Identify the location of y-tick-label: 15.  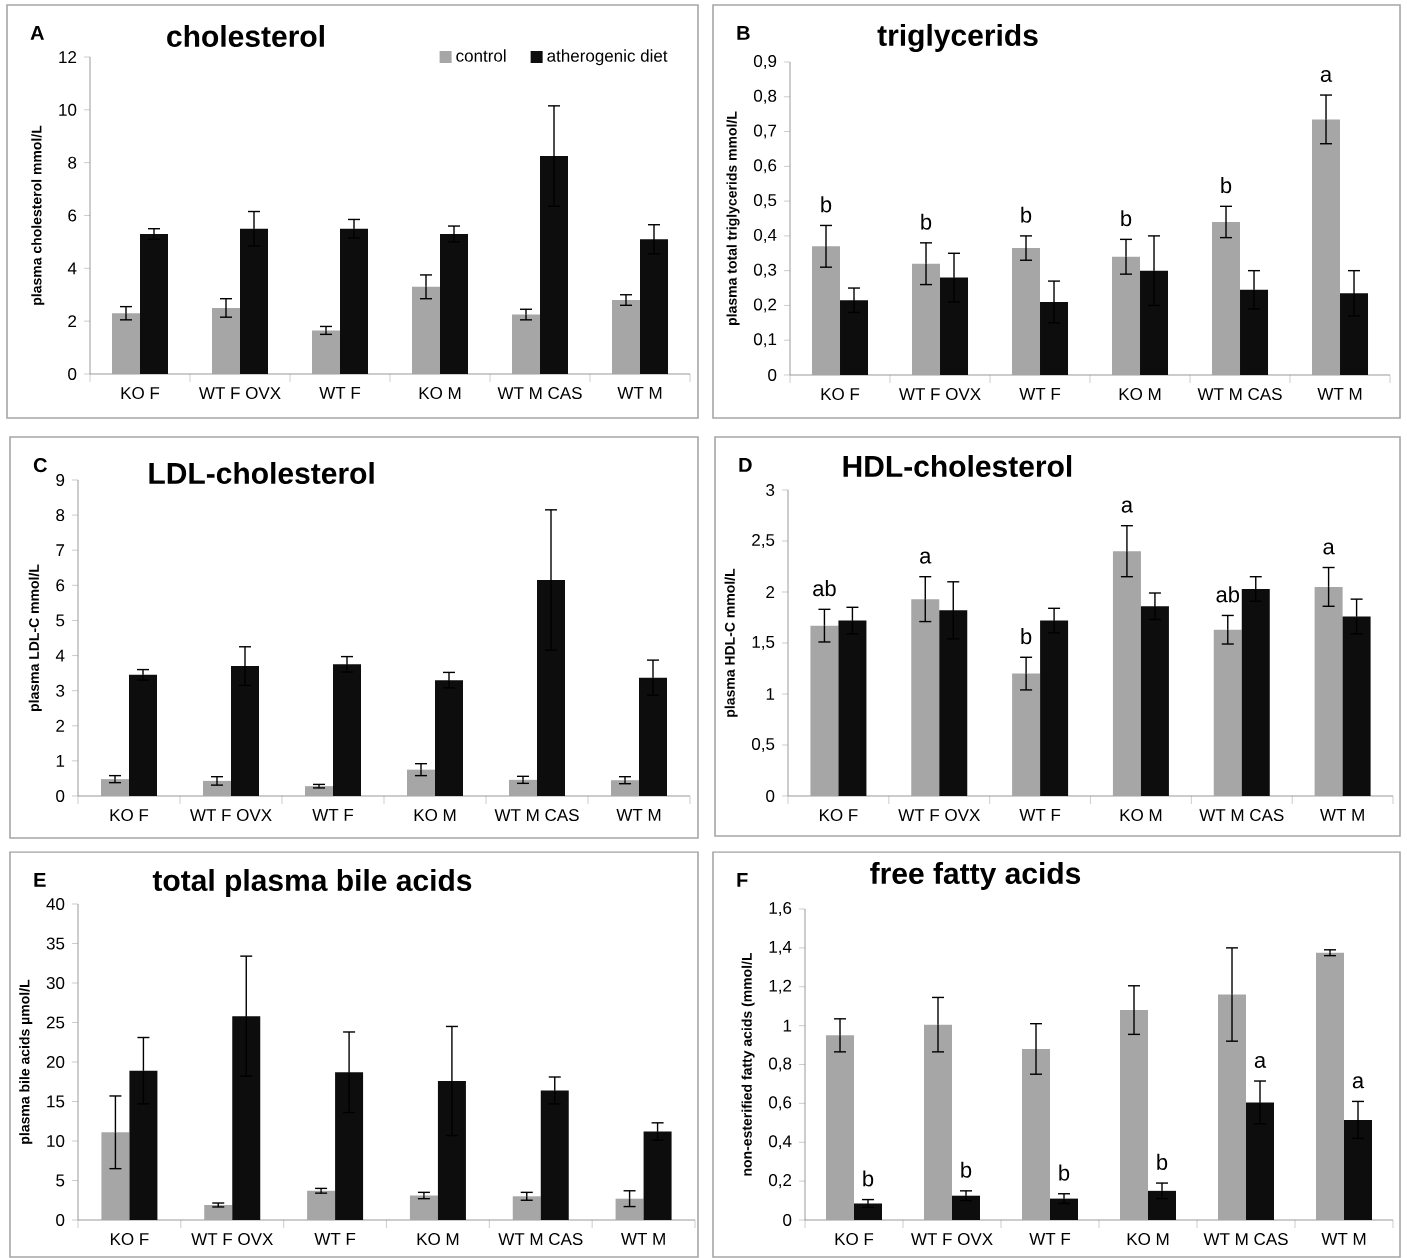
(56, 1101).